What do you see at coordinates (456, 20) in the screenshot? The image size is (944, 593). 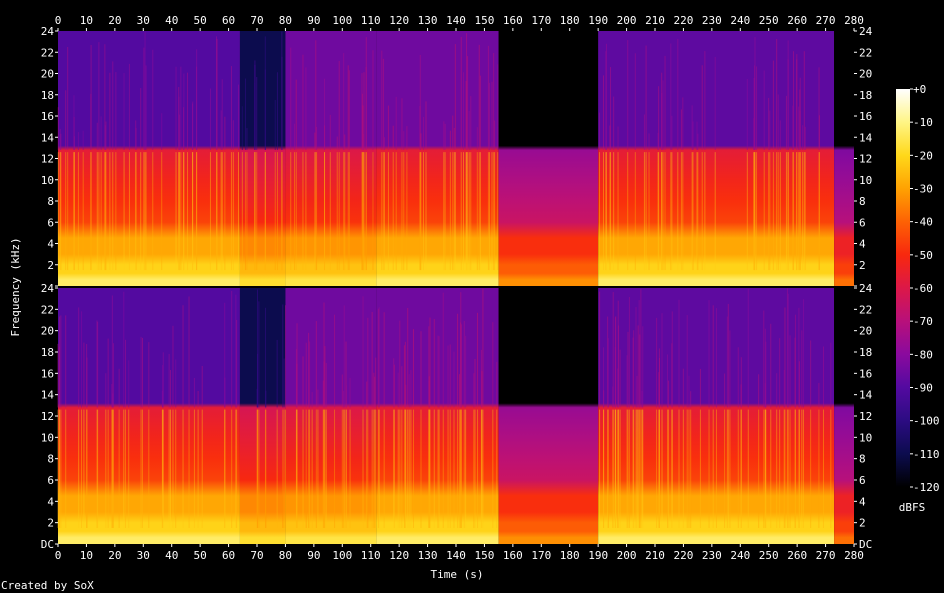 I see `x-tick-label-top: 140` at bounding box center [456, 20].